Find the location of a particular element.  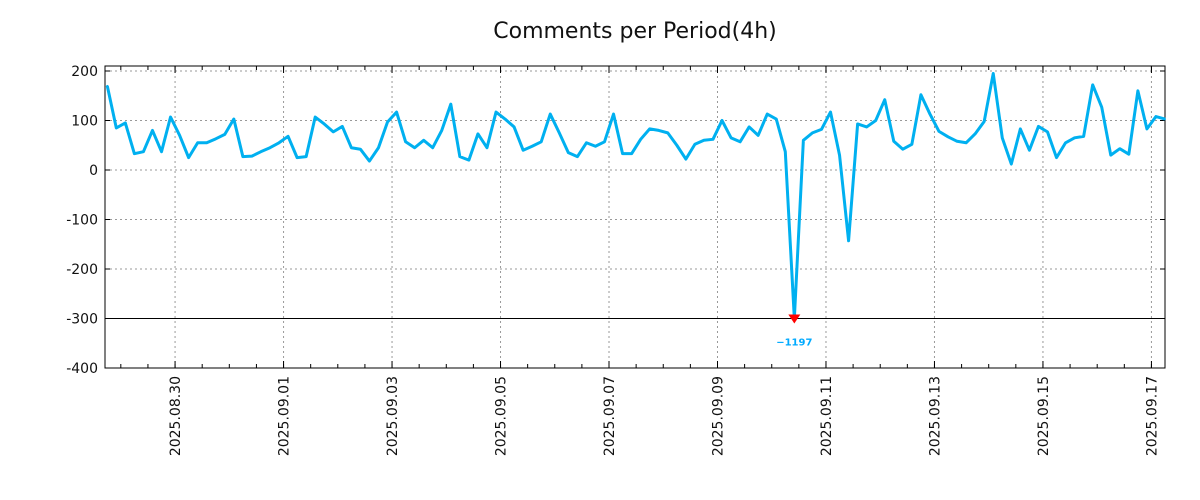

y-tick-label: -400 is located at coordinates (82, 369).